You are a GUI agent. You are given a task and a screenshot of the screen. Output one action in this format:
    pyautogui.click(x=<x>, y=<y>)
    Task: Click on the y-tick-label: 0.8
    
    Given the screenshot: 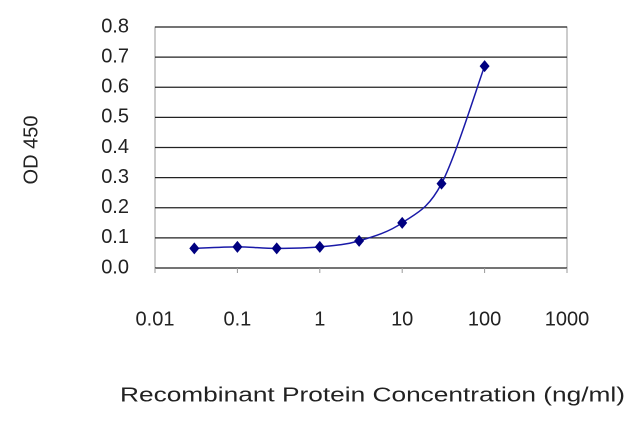 What is the action you would take?
    pyautogui.click(x=115, y=26)
    